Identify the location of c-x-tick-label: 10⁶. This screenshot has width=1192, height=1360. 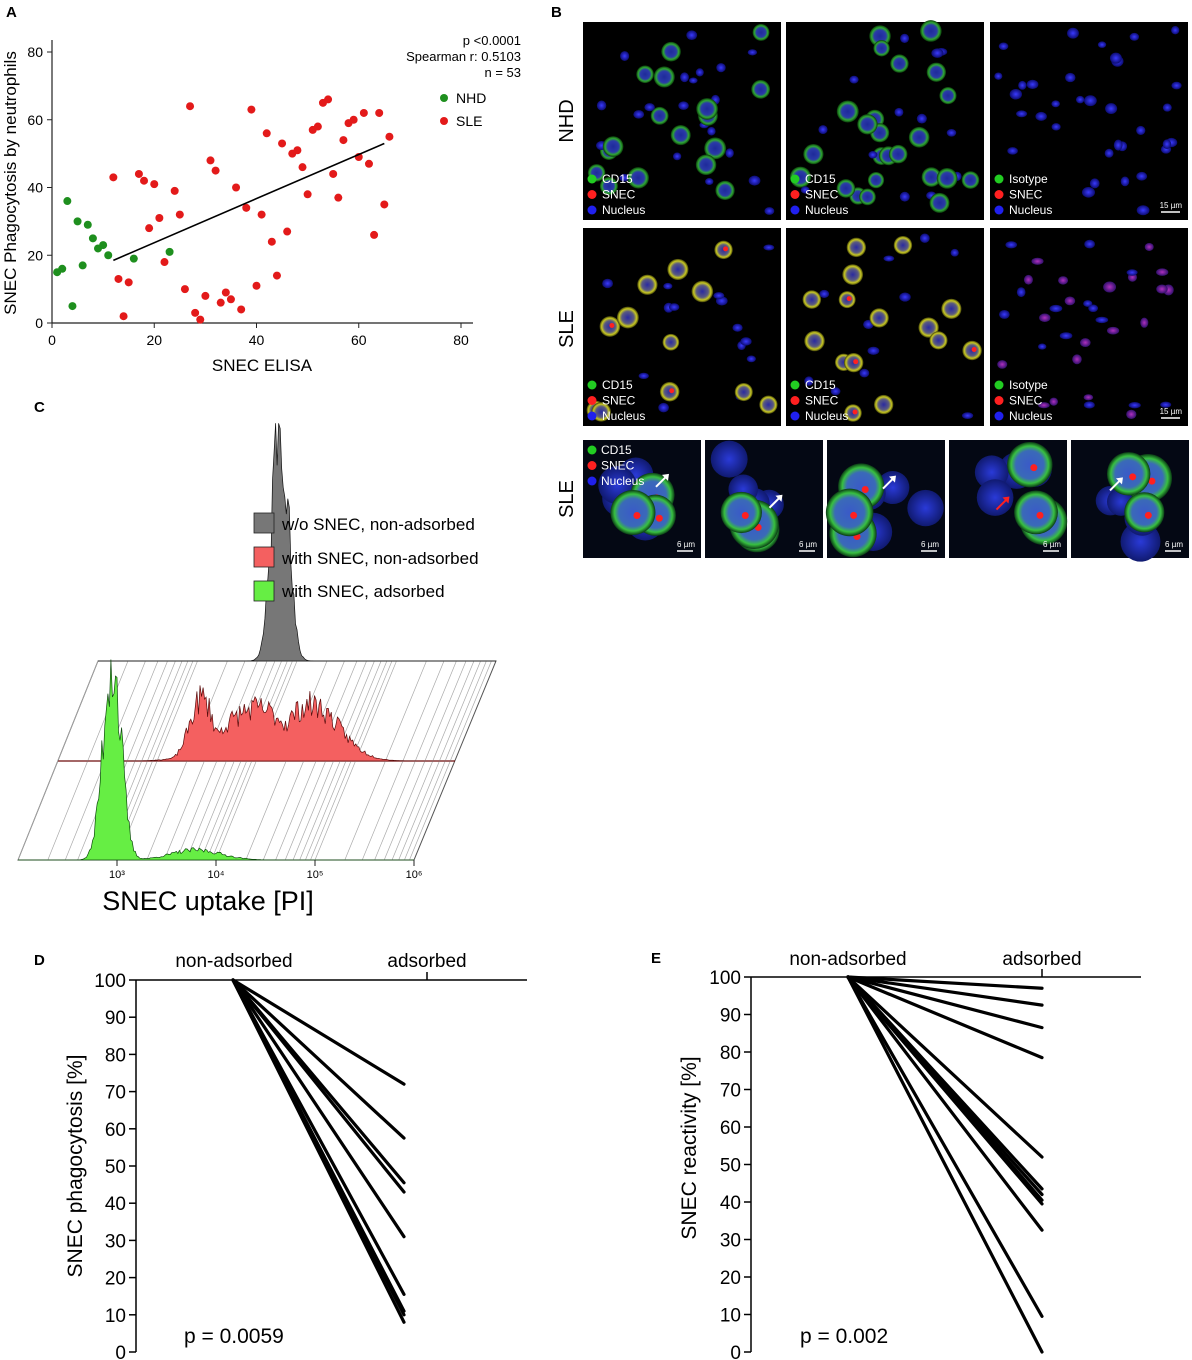
(414, 875).